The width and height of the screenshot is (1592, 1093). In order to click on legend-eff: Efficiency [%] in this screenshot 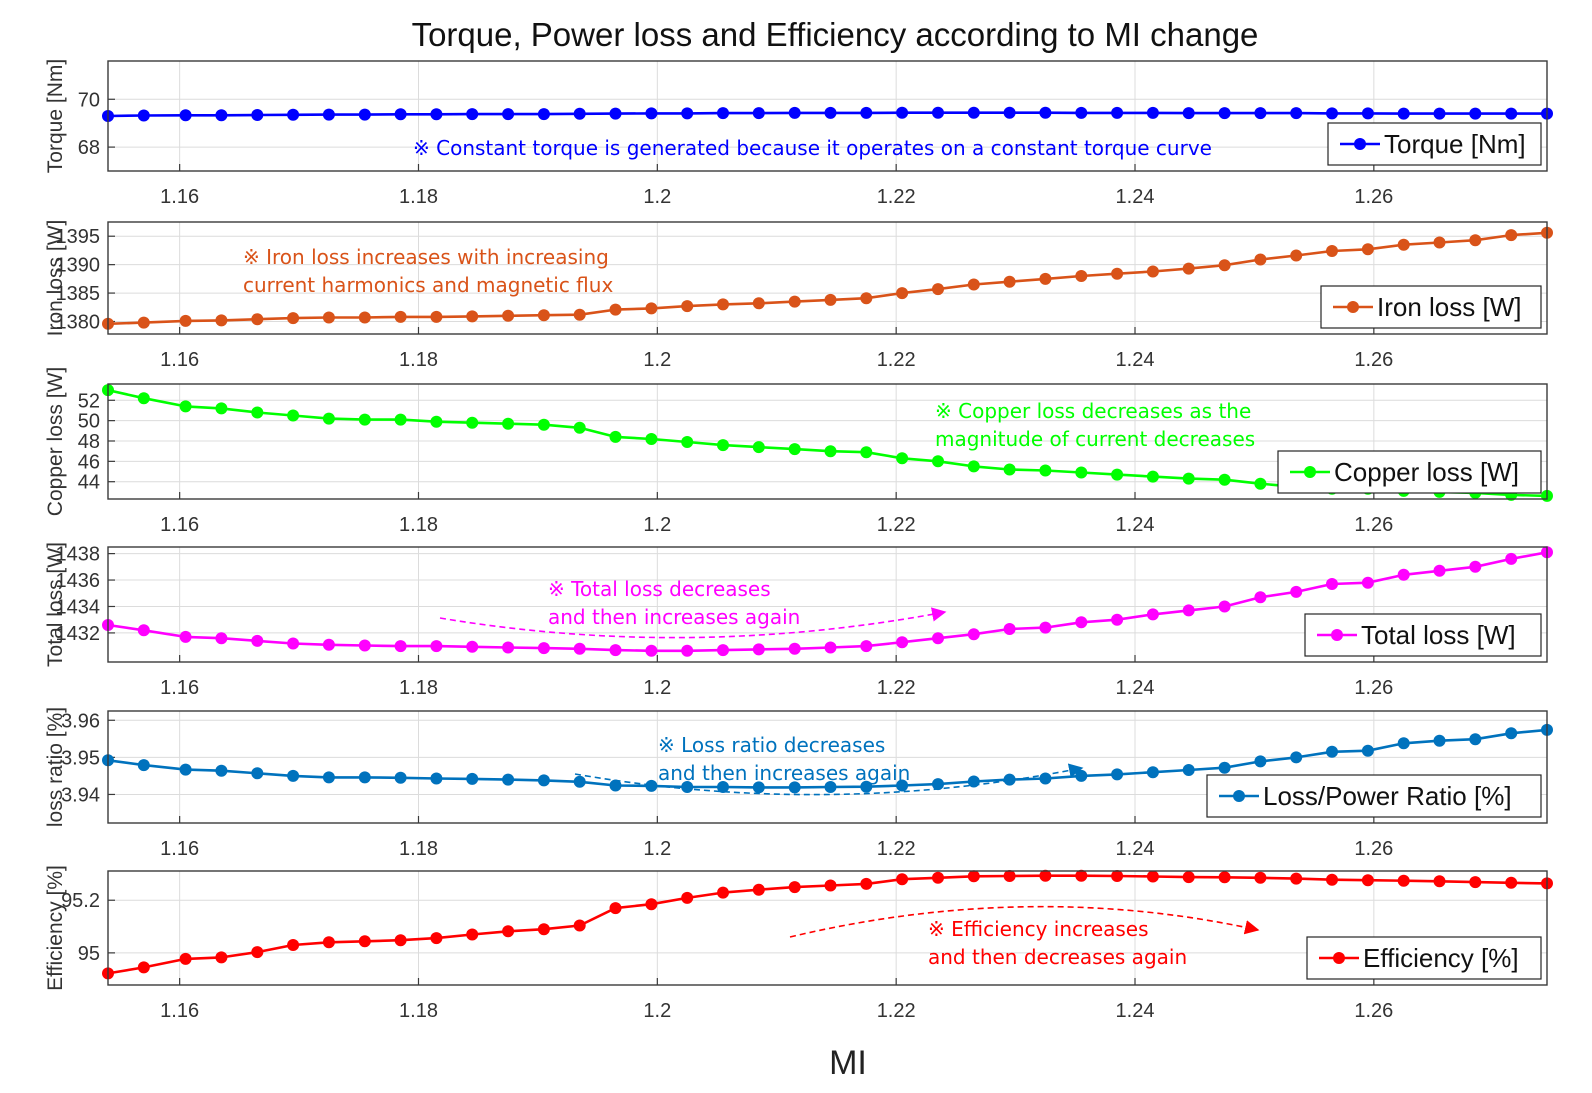, I will do `click(1424, 958)`.